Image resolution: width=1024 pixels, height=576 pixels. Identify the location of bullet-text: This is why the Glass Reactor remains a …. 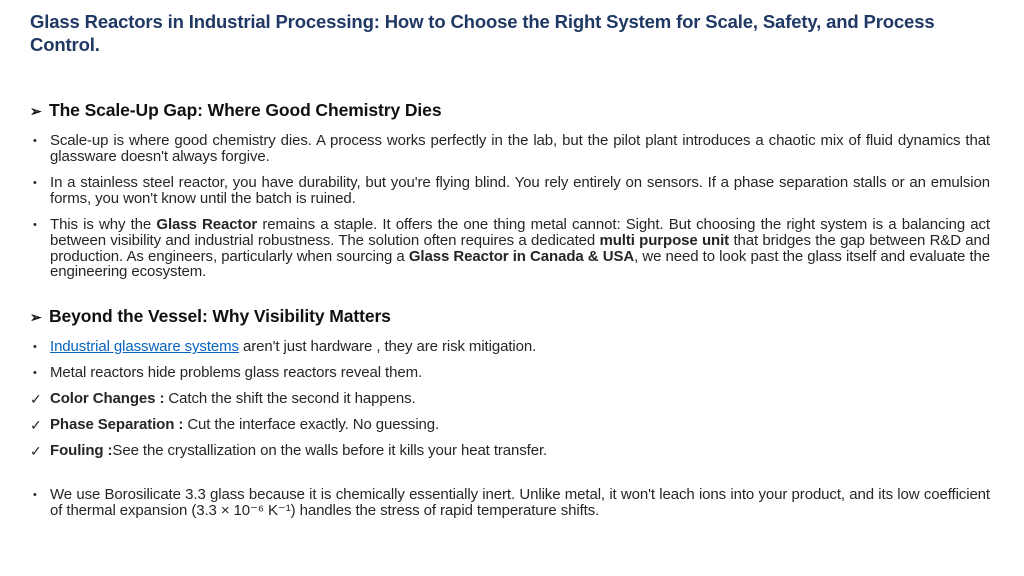
(520, 248).